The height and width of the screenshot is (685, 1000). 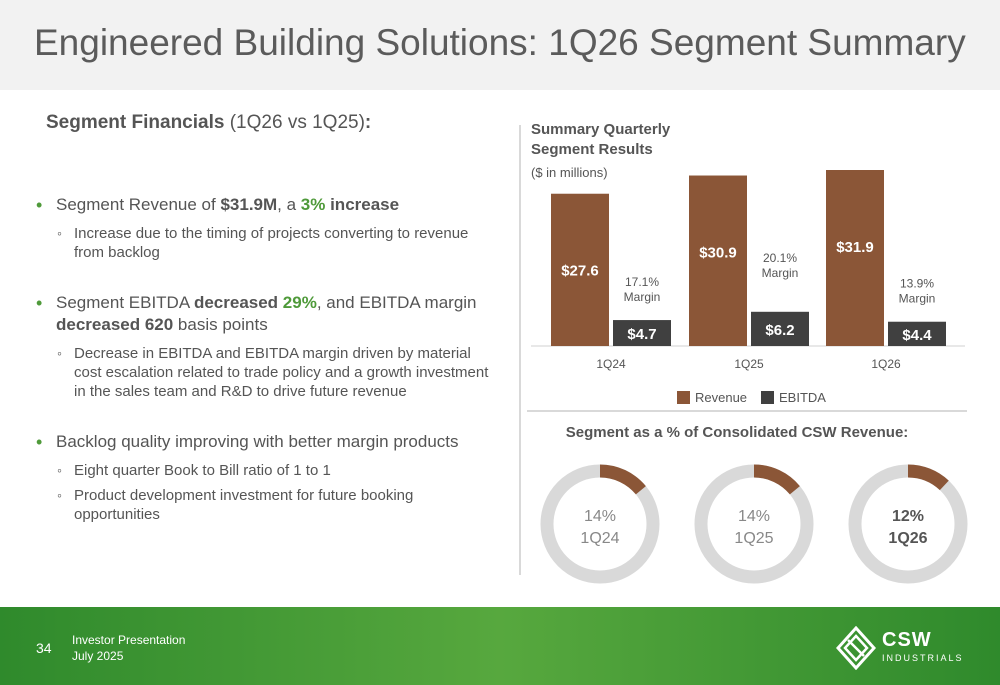 What do you see at coordinates (908, 528) in the screenshot?
I see `donut-label: 12% 1Q26` at bounding box center [908, 528].